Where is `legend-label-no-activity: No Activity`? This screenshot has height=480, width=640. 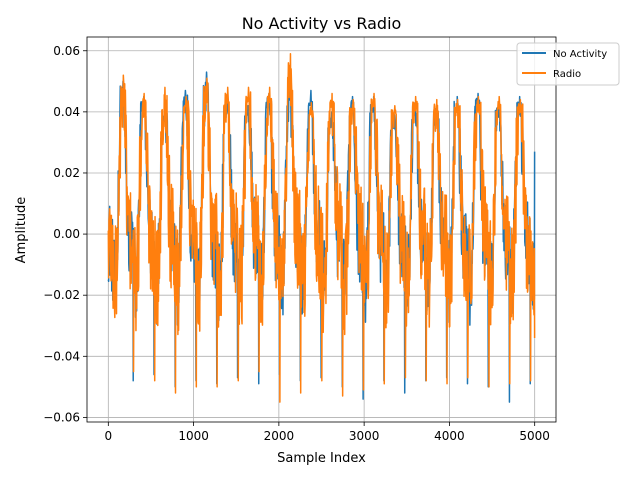 legend-label-no-activity: No Activity is located at coordinates (580, 54).